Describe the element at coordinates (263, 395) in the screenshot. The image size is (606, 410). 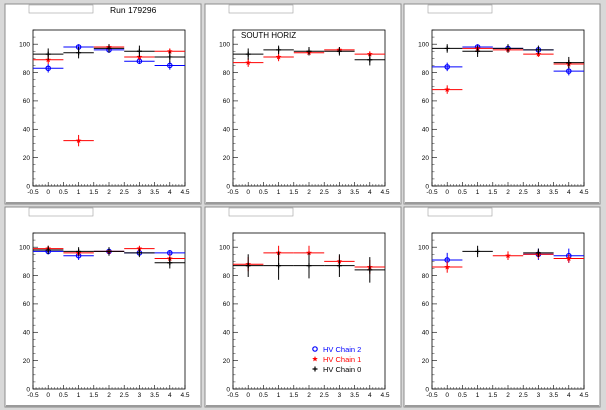
I see `x-tick-label: 0.5` at that location.